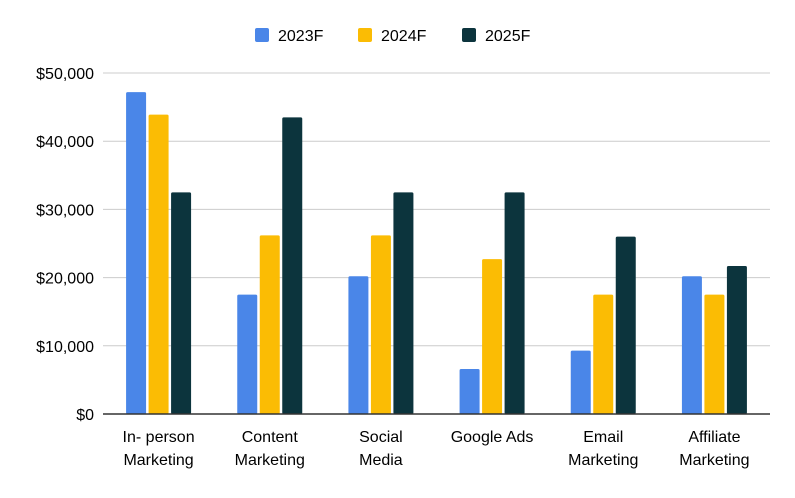 This screenshot has width=795, height=498. What do you see at coordinates (270, 449) in the screenshot?
I see `x-tick-label: Content Marketing` at bounding box center [270, 449].